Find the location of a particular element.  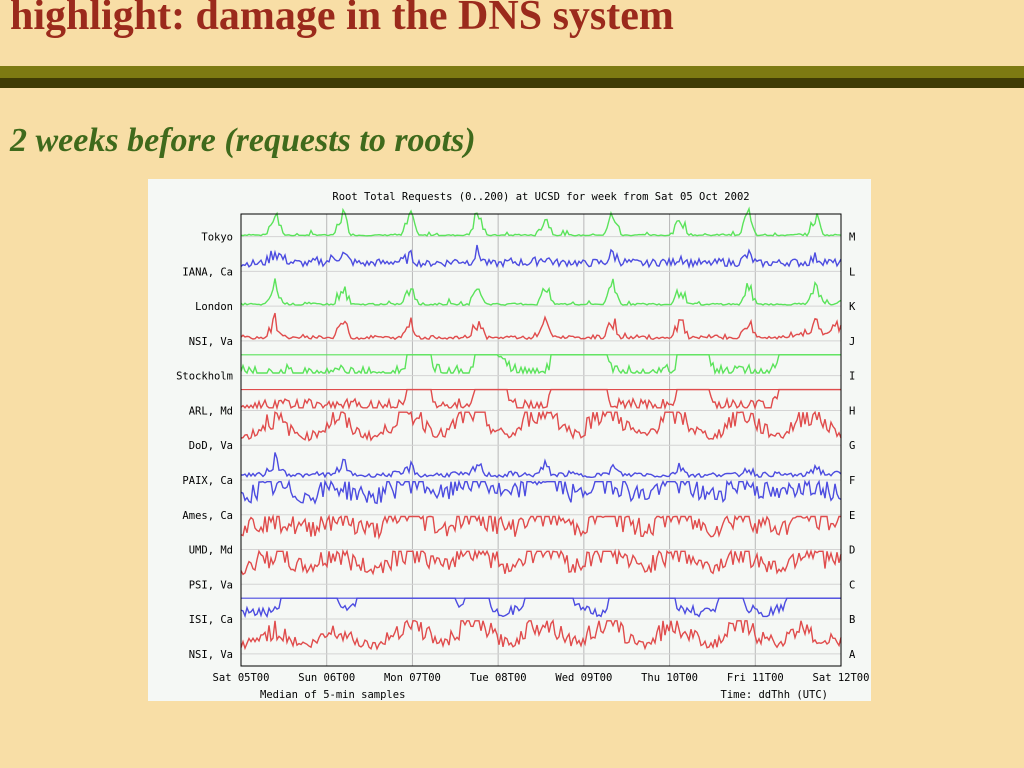

series-line-e is located at coordinates (541, 492).